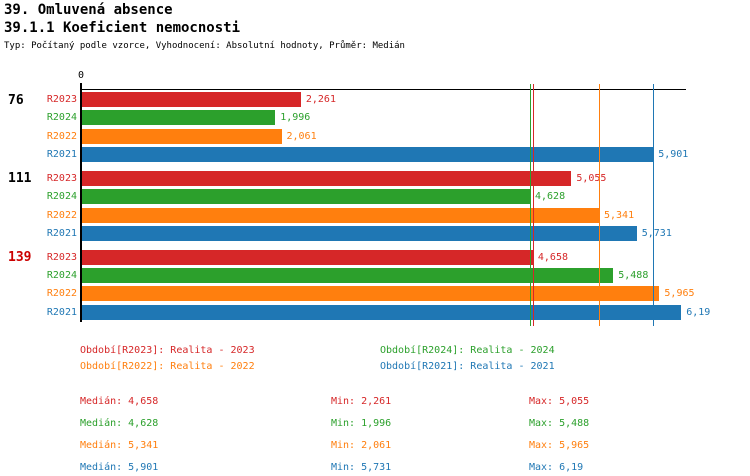  What do you see at coordinates (467, 366) in the screenshot?
I see `legend-item-R2021: Období[R2021]: Realita - 2021` at bounding box center [467, 366].